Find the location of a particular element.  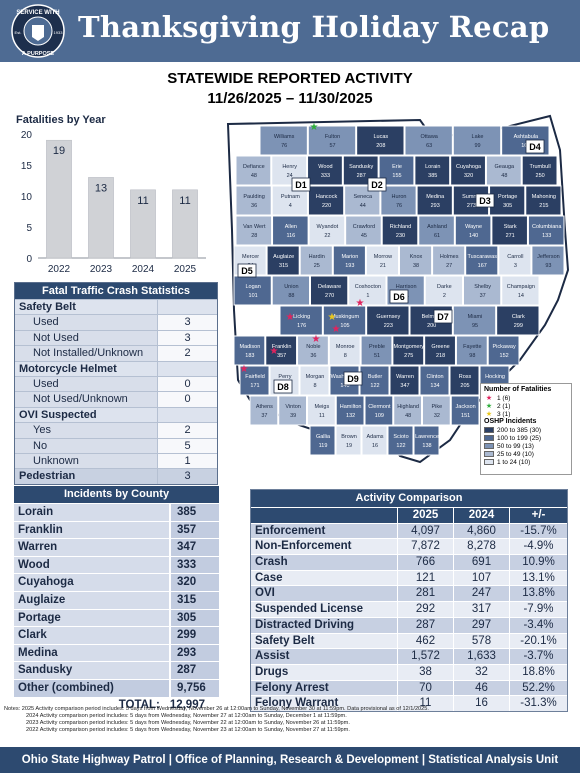

crash-stat-label: Motorcycle Helmet is located at coordinates (86, 368).